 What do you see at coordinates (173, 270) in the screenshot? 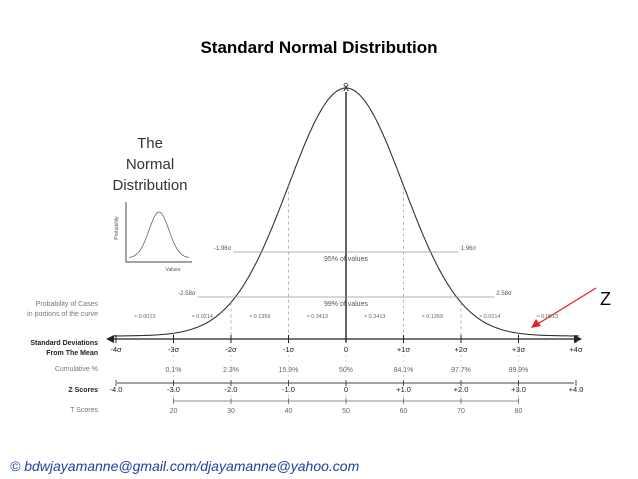
I see `inset-xlabel: Values` at bounding box center [173, 270].